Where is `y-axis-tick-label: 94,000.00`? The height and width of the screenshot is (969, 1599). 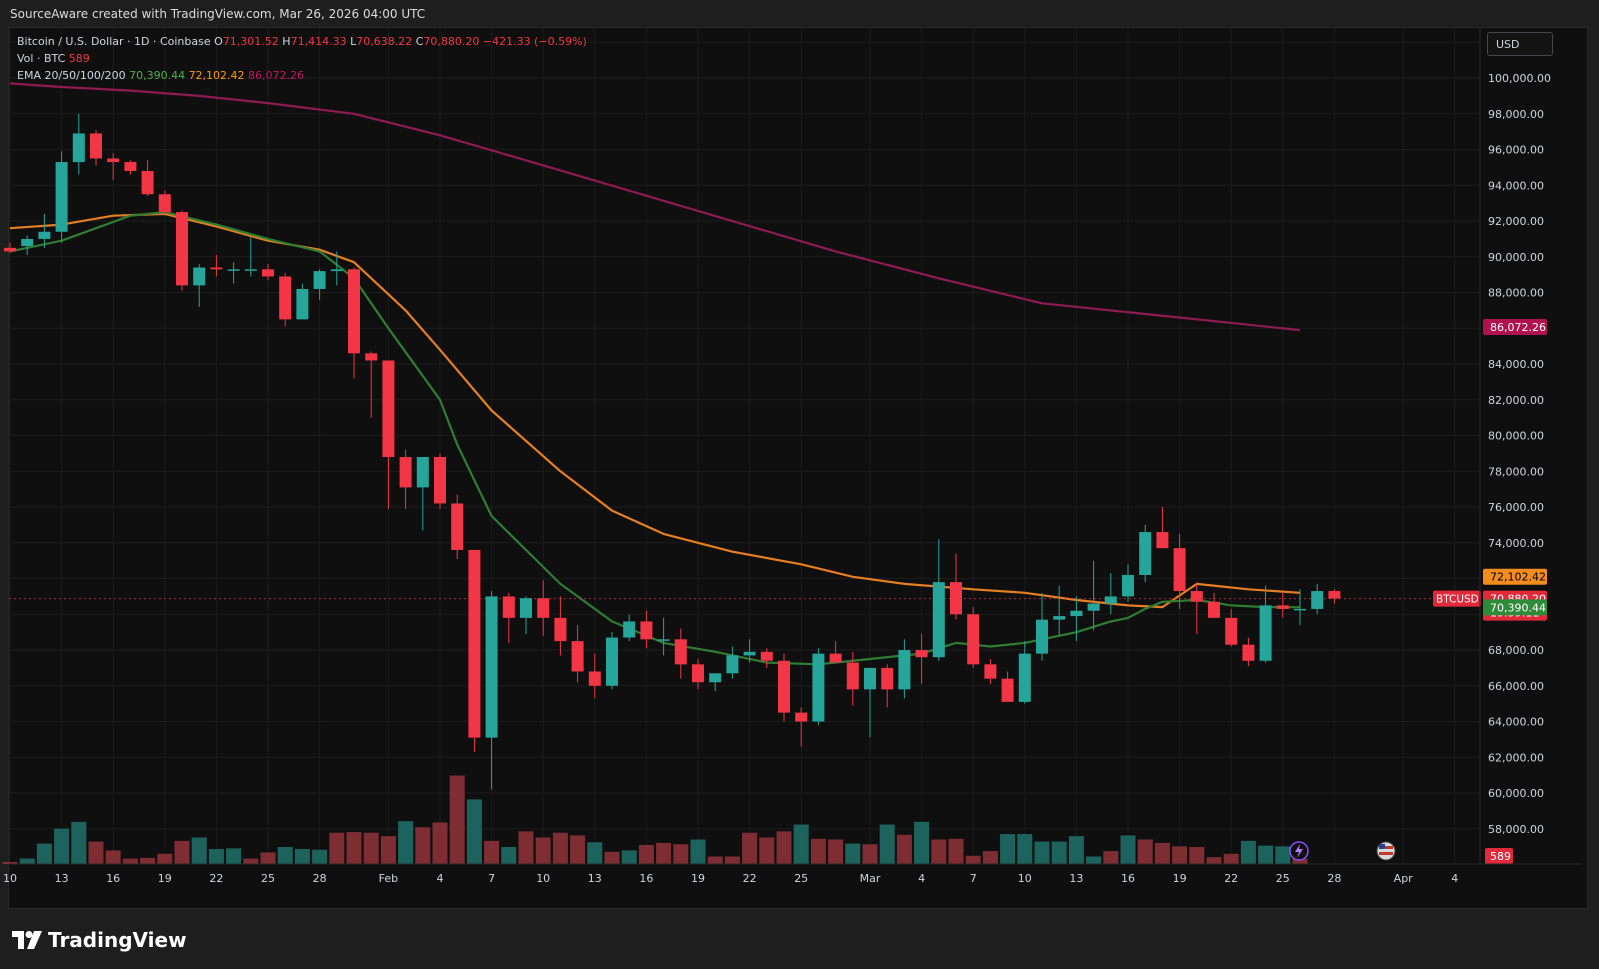 y-axis-tick-label: 94,000.00 is located at coordinates (1516, 185).